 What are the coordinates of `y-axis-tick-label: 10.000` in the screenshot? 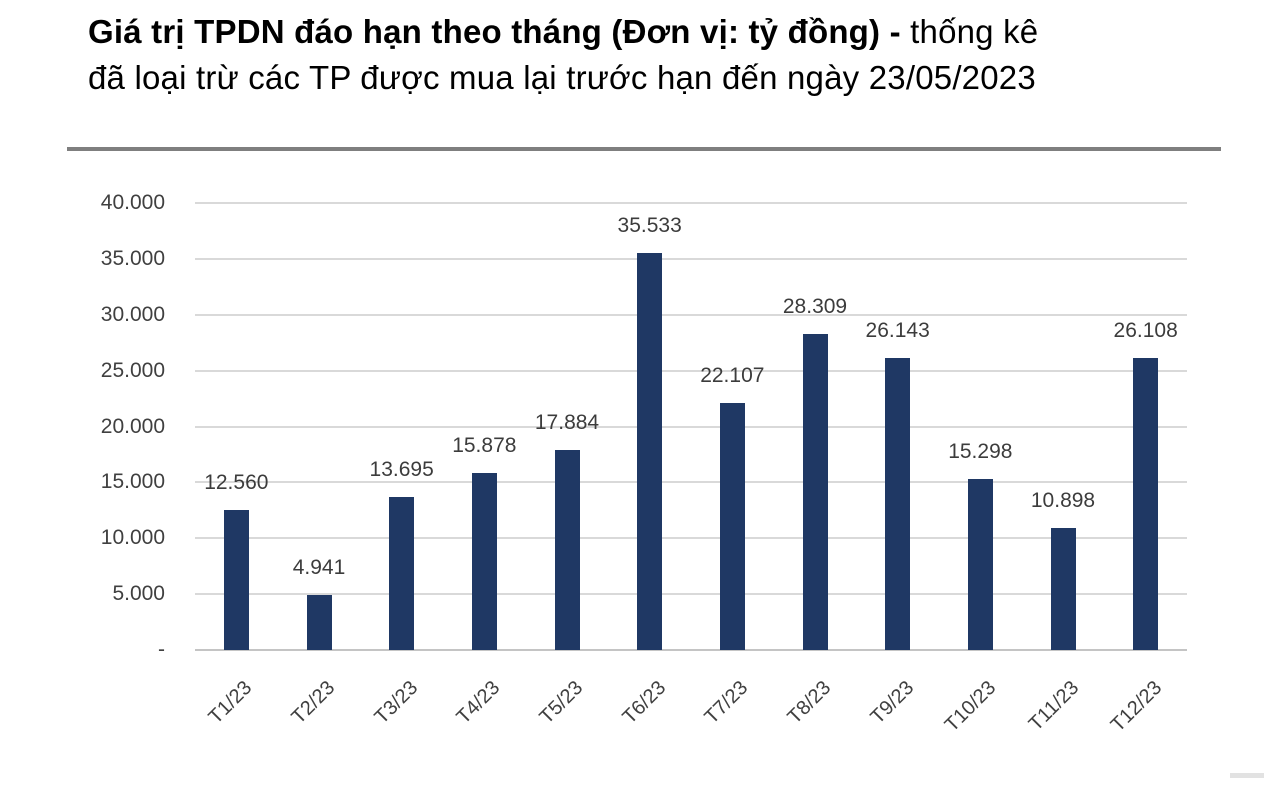 It's located at (132, 538).